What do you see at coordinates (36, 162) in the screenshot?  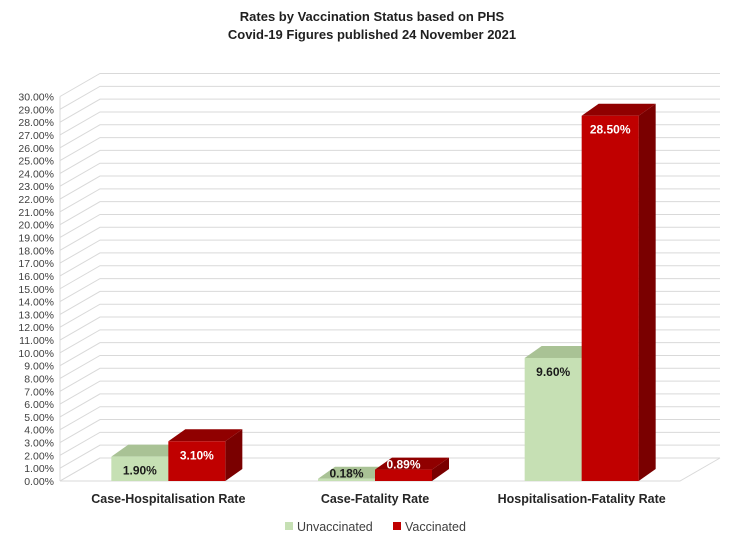 I see `y-tick-label: 25.00%` at bounding box center [36, 162].